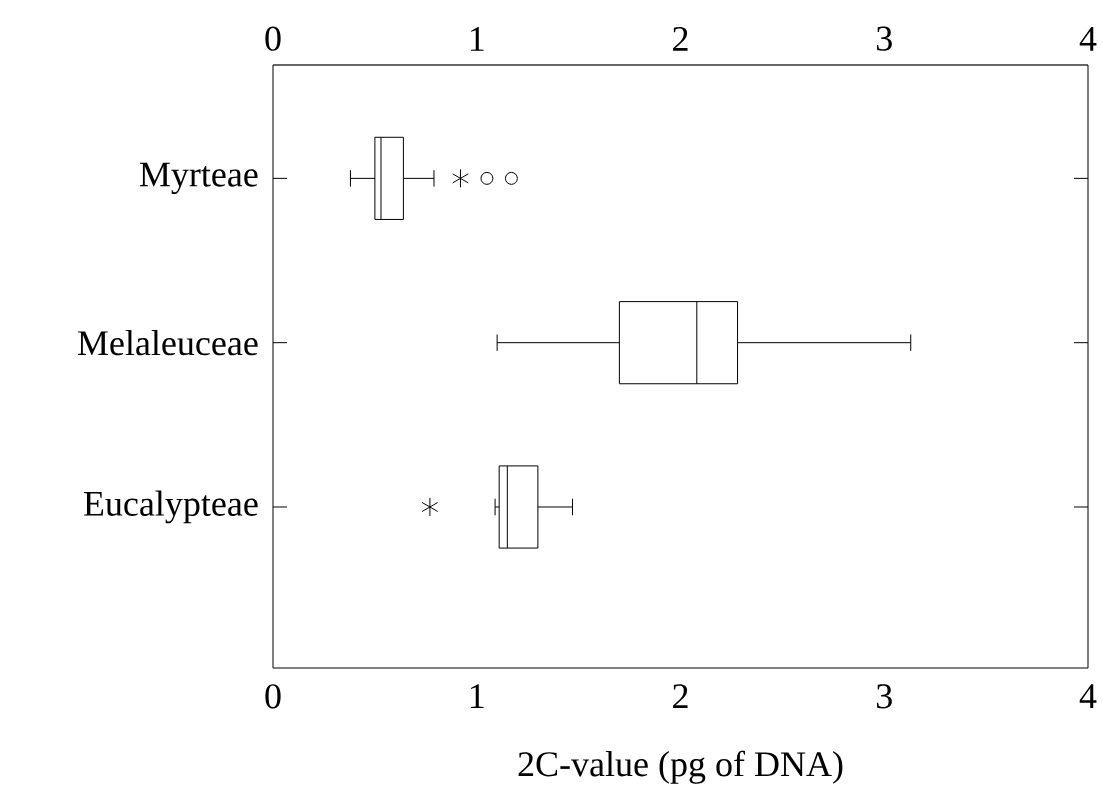 The width and height of the screenshot is (1103, 802). I want to click on x2-tick-label: 1, so click(477, 696).